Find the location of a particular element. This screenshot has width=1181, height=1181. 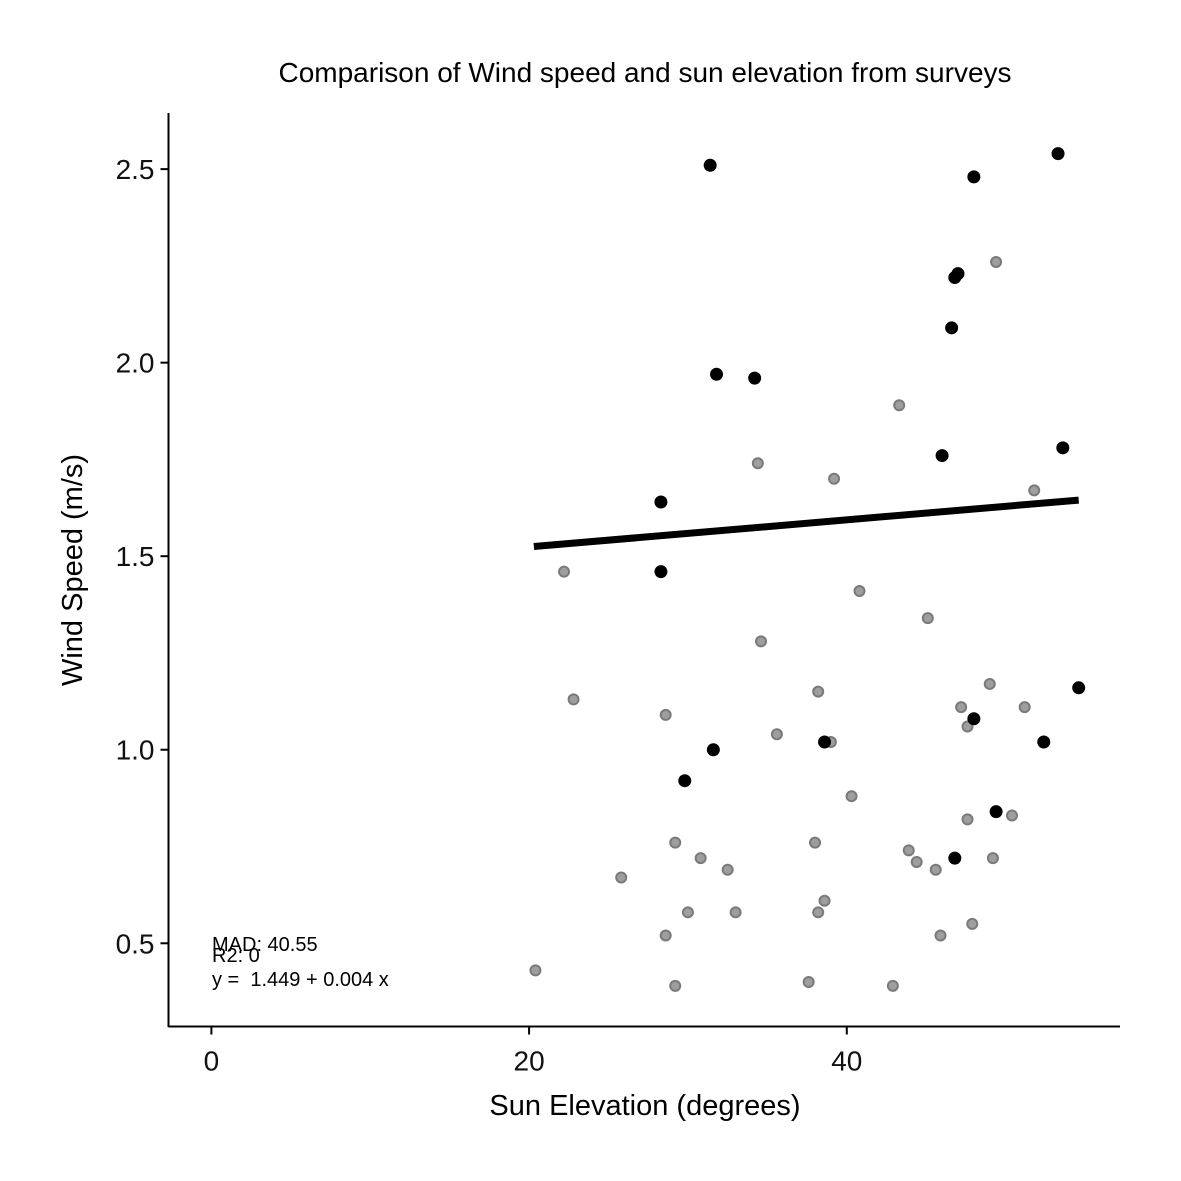

y-tick-label: 2.5 is located at coordinates (135, 169).